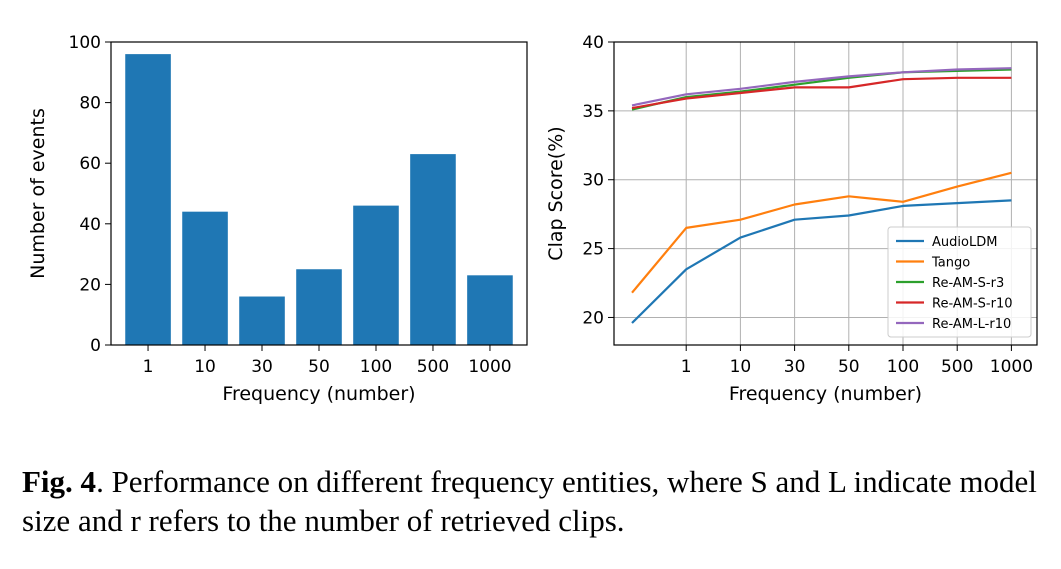 This screenshot has height=569, width=1061. I want to click on y-tick-label: 80, so click(90, 104).